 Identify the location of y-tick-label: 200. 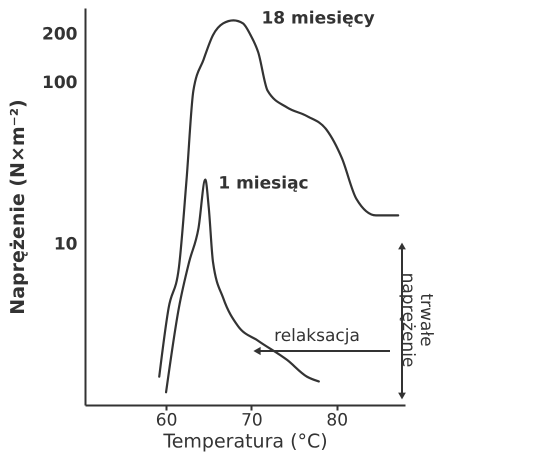
(60, 34).